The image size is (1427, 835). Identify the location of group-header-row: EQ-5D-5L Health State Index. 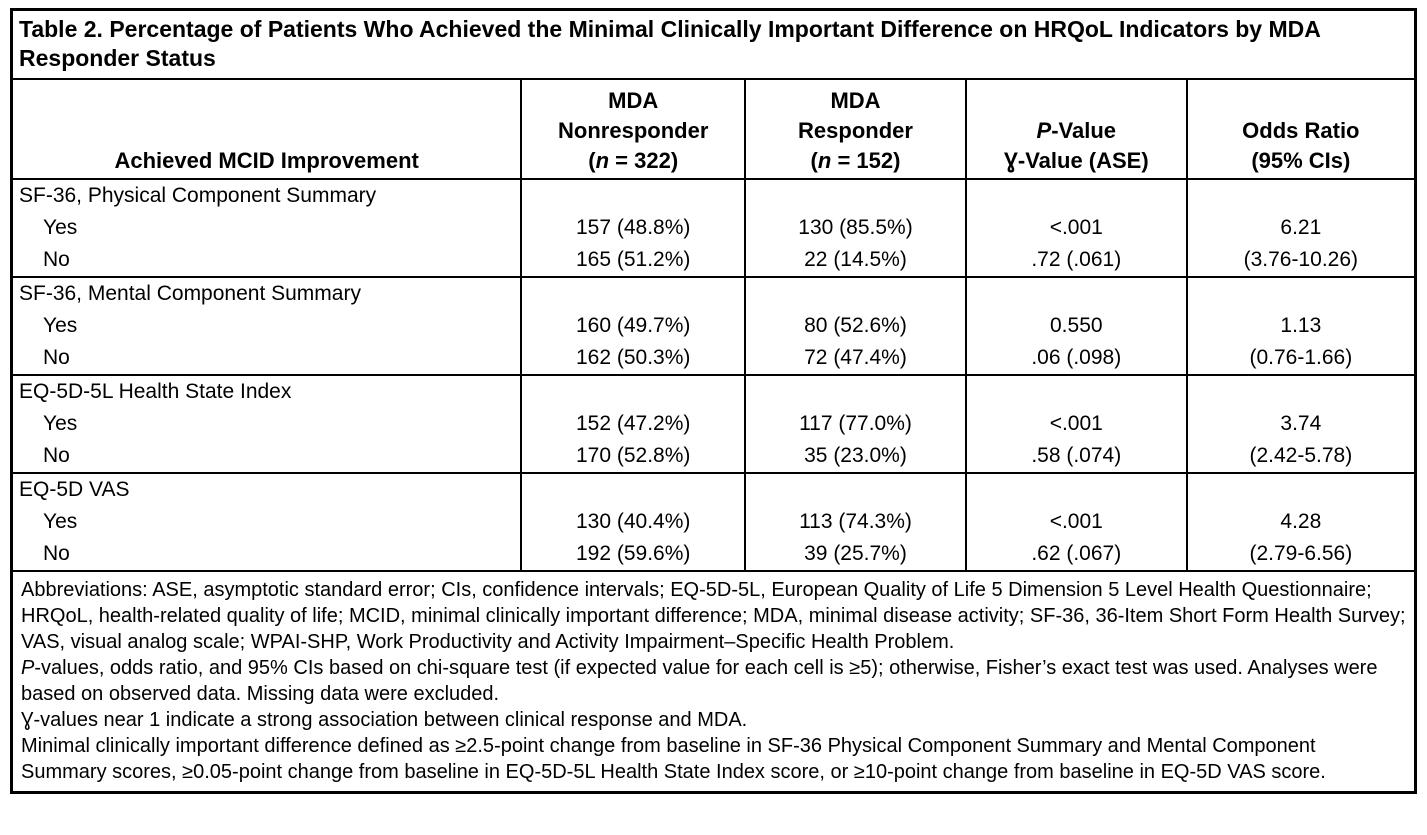
(713, 391).